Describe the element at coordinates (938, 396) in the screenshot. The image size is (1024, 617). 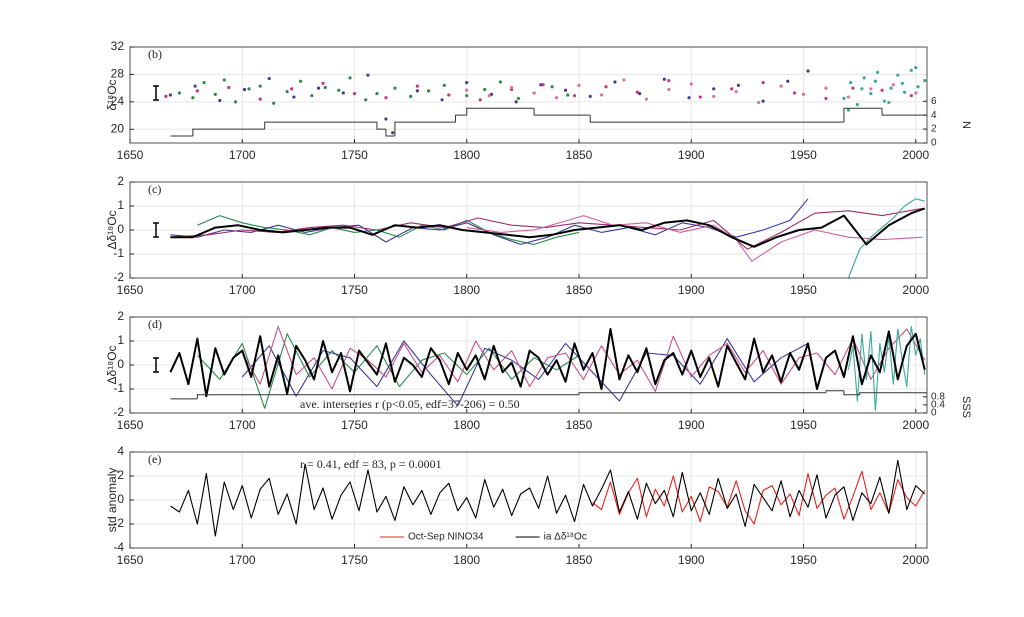
I see `y2-tick-label: 0.8` at that location.